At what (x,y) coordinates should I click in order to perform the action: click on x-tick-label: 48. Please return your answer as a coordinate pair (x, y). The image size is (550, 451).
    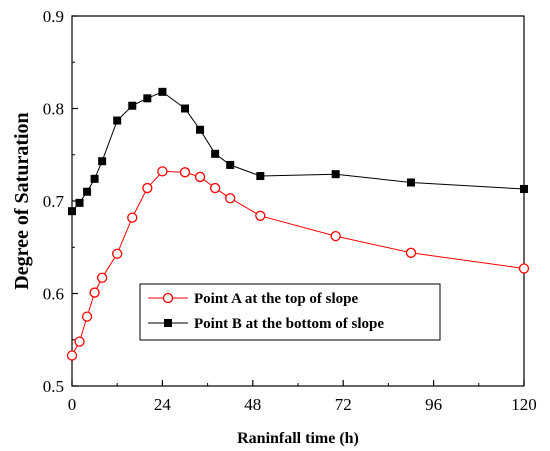
    Looking at the image, I should click on (252, 404).